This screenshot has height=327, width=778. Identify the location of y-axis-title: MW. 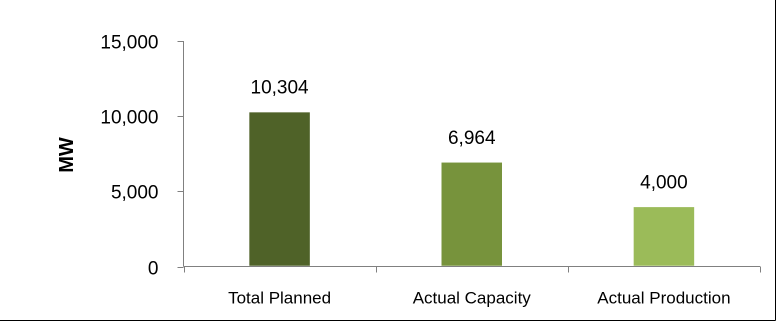
(67, 155).